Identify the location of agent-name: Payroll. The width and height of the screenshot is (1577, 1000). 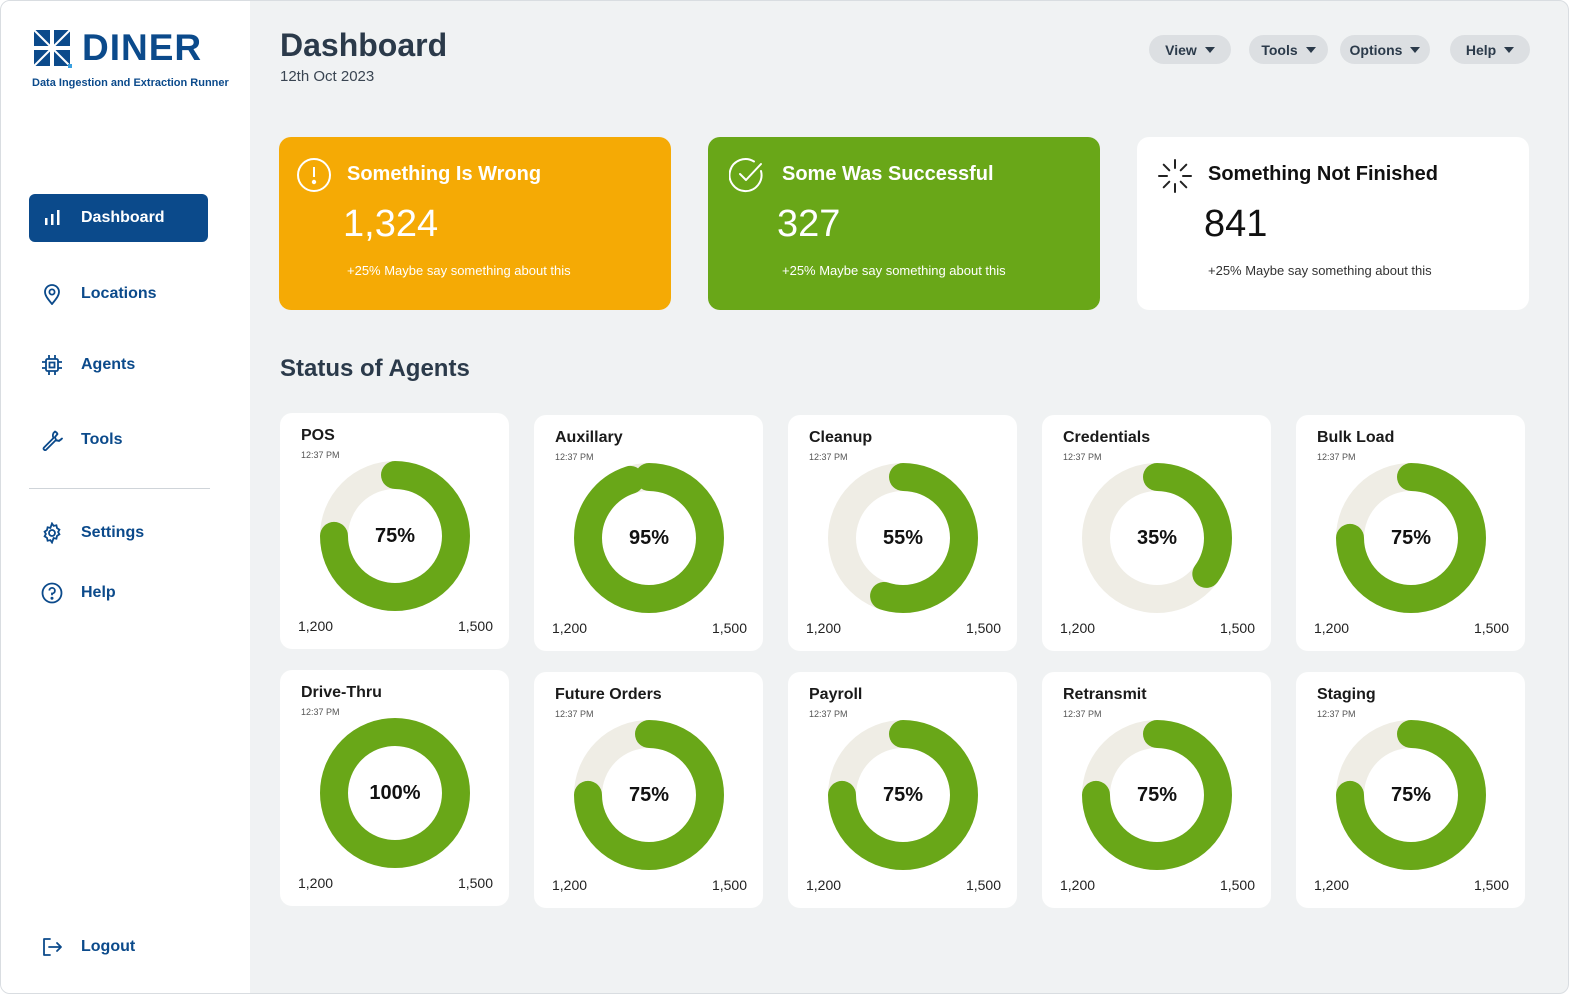
(836, 694).